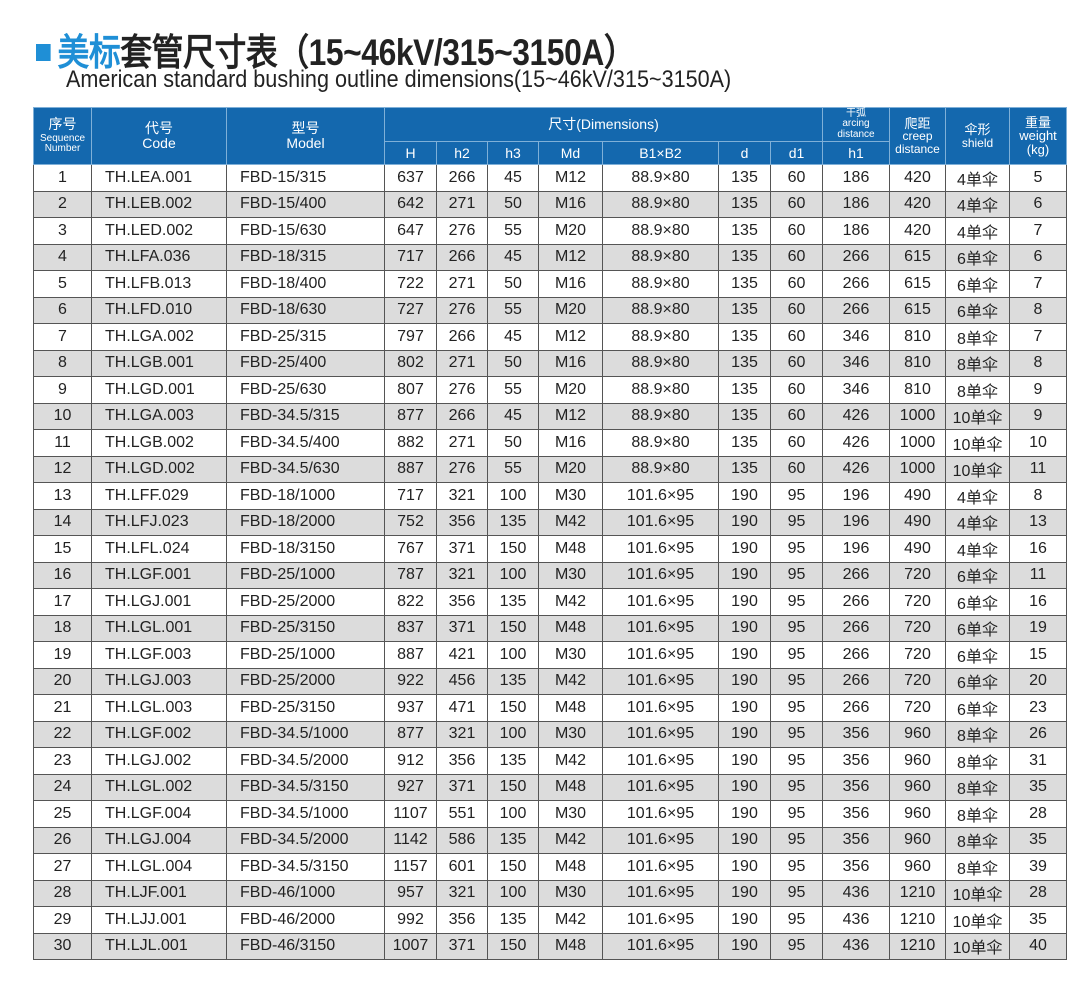 The height and width of the screenshot is (1004, 1092). I want to click on cell-H: 722, so click(410, 284).